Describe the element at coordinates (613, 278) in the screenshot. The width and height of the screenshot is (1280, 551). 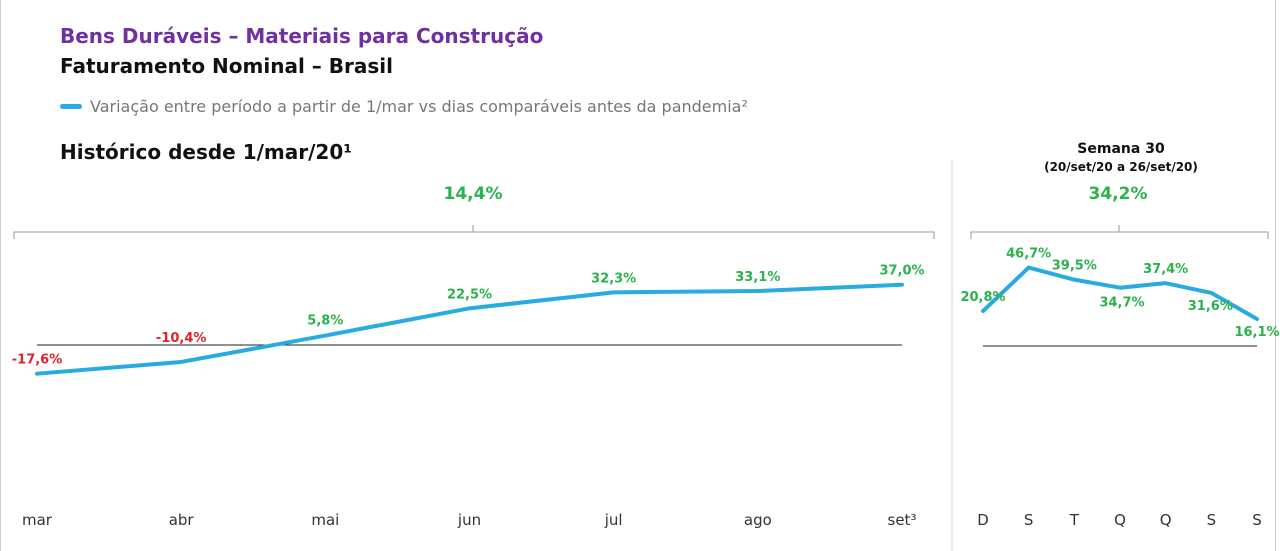
I see `history-data-label-4: 32,3%` at that location.